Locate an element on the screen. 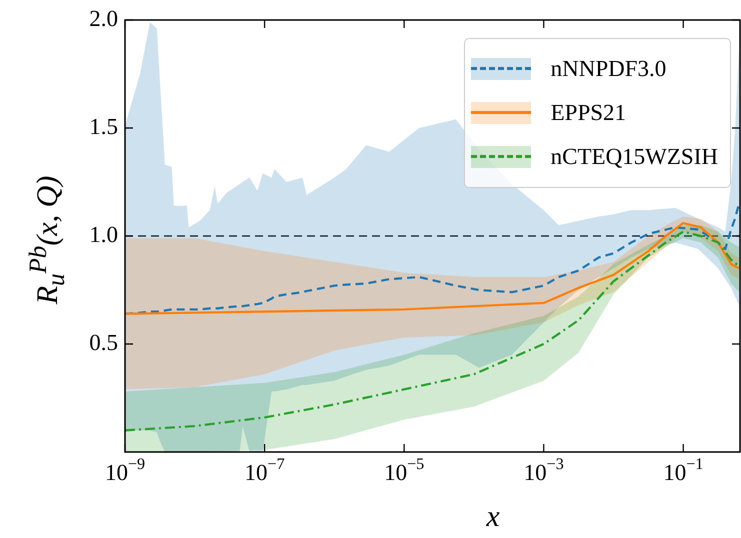 The width and height of the screenshot is (741, 538). y-tick-label: 0.5 is located at coordinates (103, 343).